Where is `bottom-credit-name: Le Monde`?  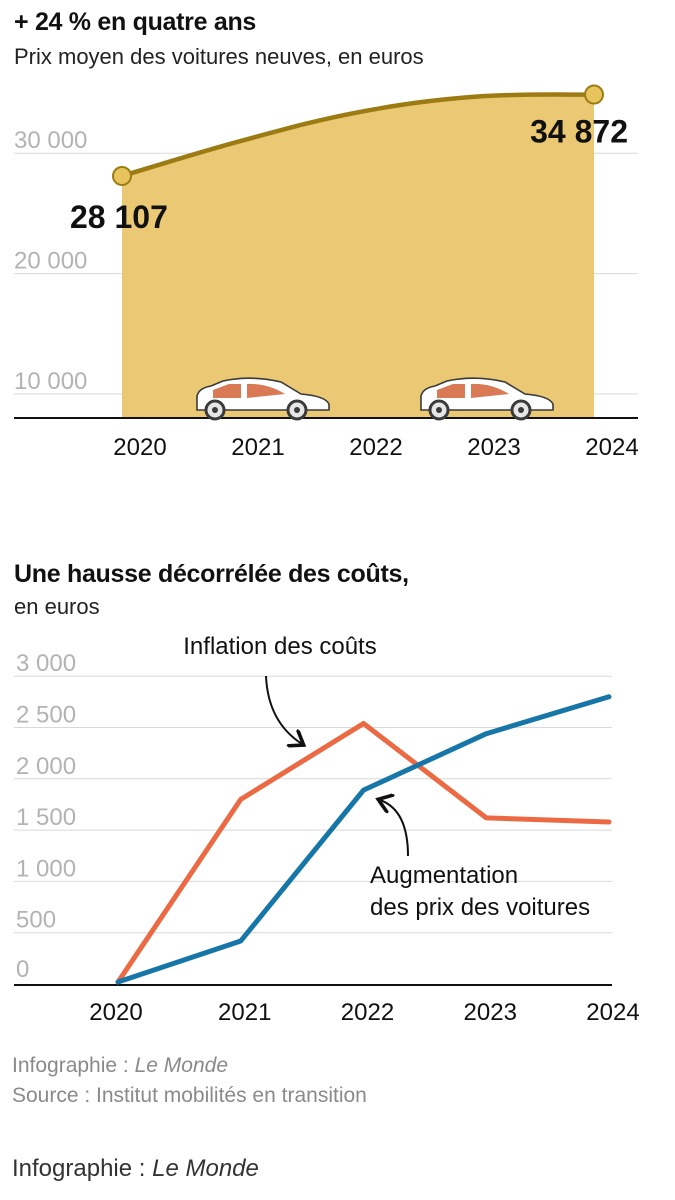
bottom-credit-name: Le Monde is located at coordinates (205, 1168).